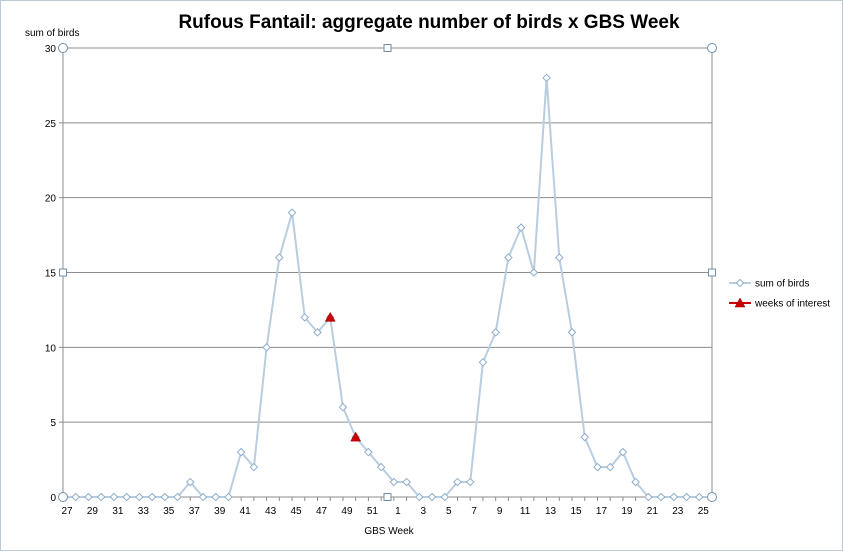 The image size is (843, 554). Describe the element at coordinates (67, 511) in the screenshot. I see `x-tick-label: 27` at that location.